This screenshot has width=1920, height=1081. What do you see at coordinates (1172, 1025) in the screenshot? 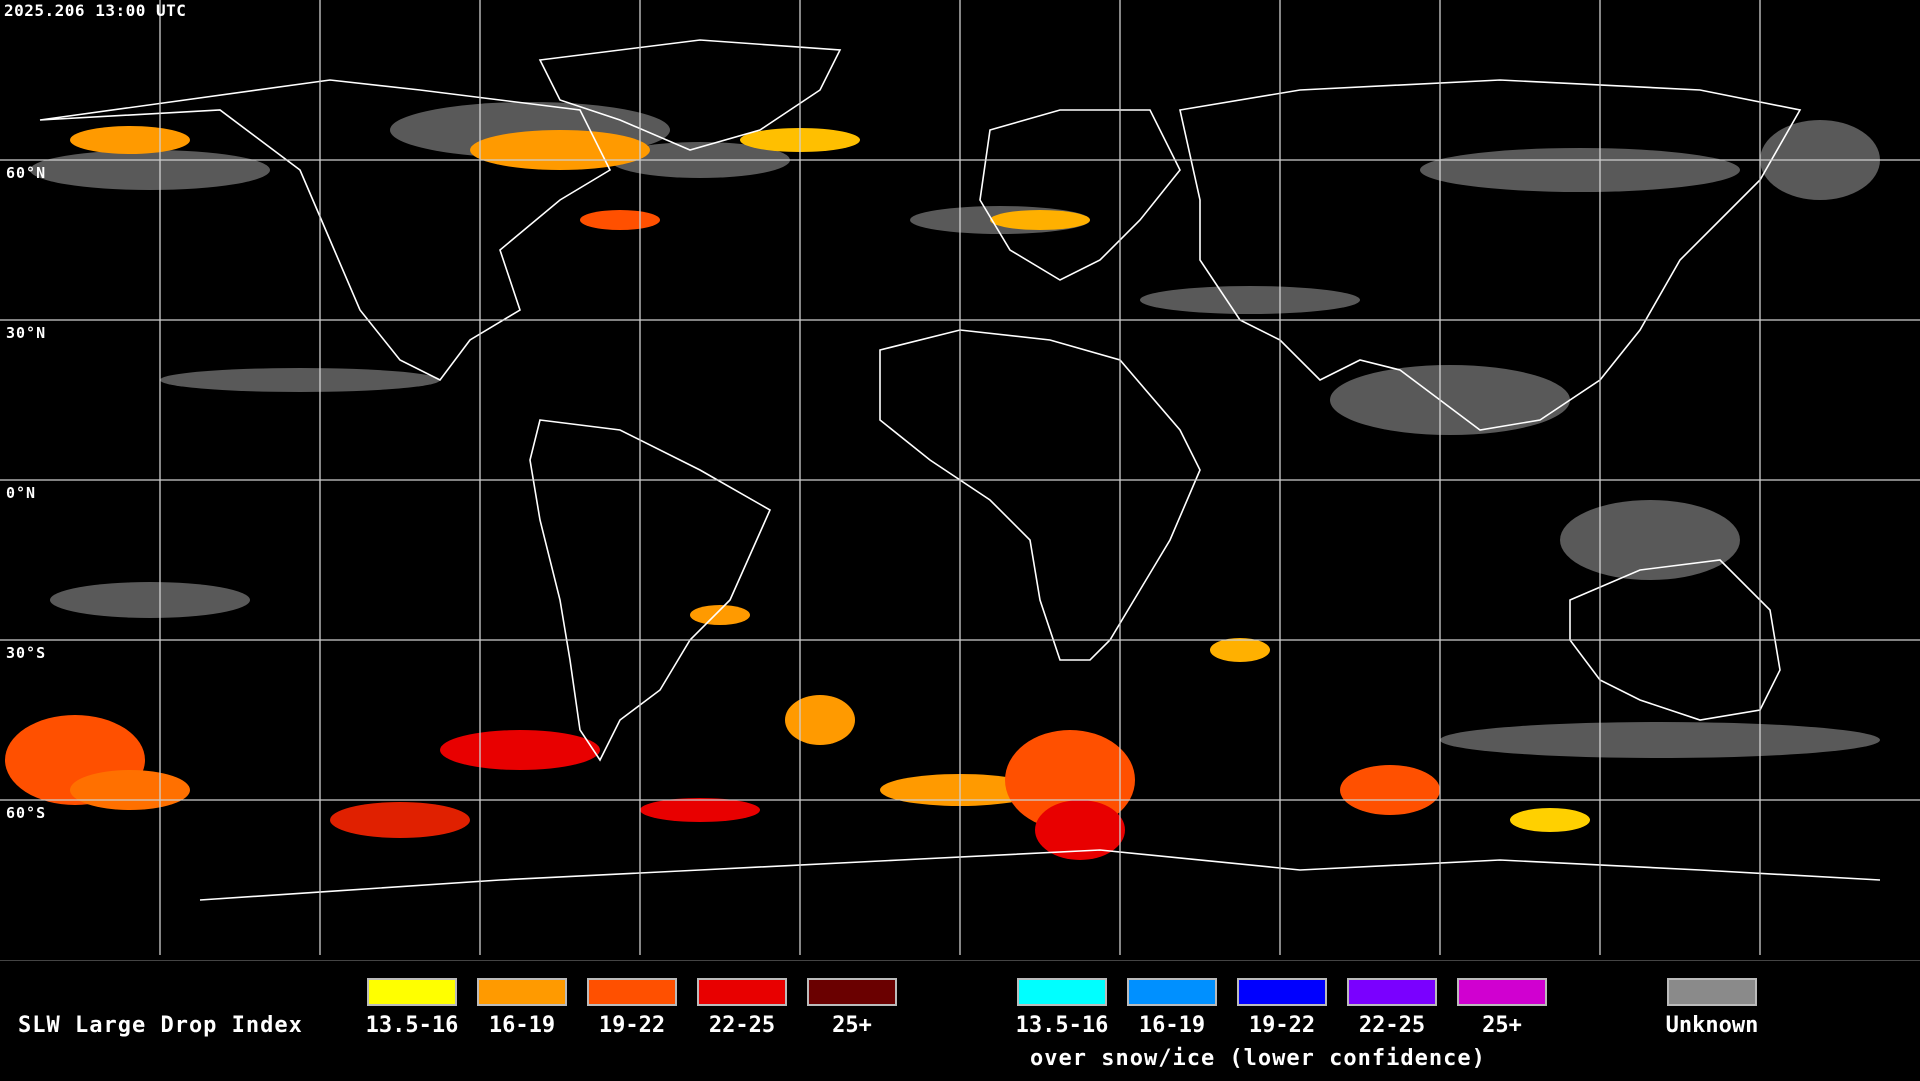
I see `legend-label-snow-2: 16-19` at bounding box center [1172, 1025].